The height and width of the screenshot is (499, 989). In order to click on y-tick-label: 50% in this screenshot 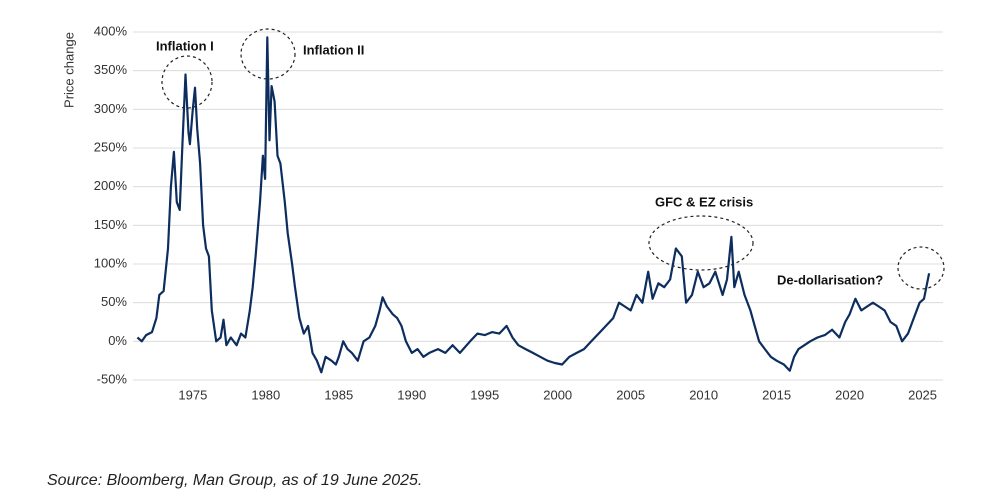, I will do `click(114, 301)`.